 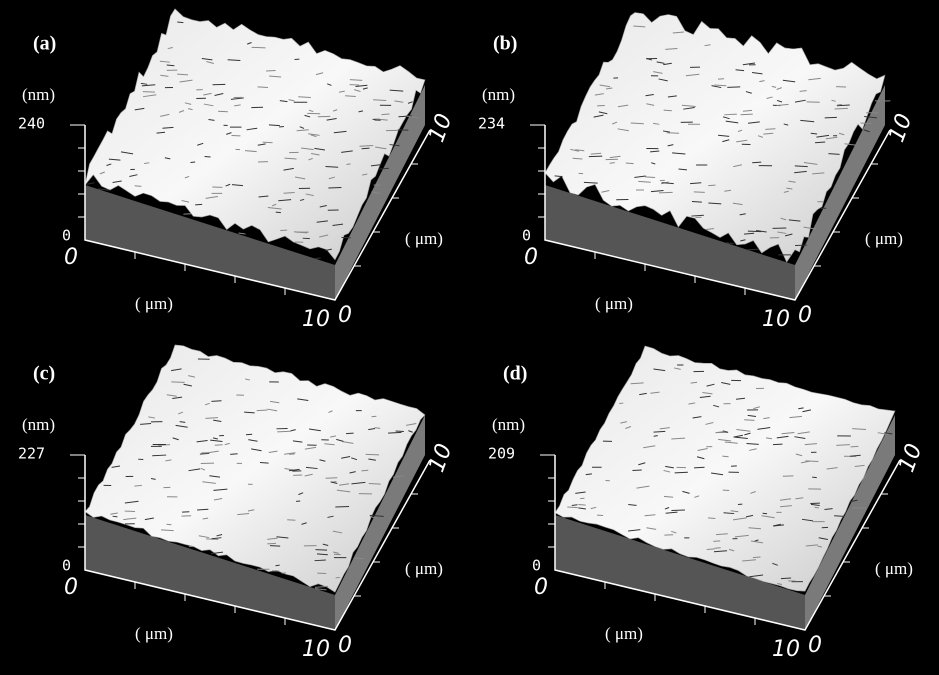 I want to click on surface, so click(x=715, y=137).